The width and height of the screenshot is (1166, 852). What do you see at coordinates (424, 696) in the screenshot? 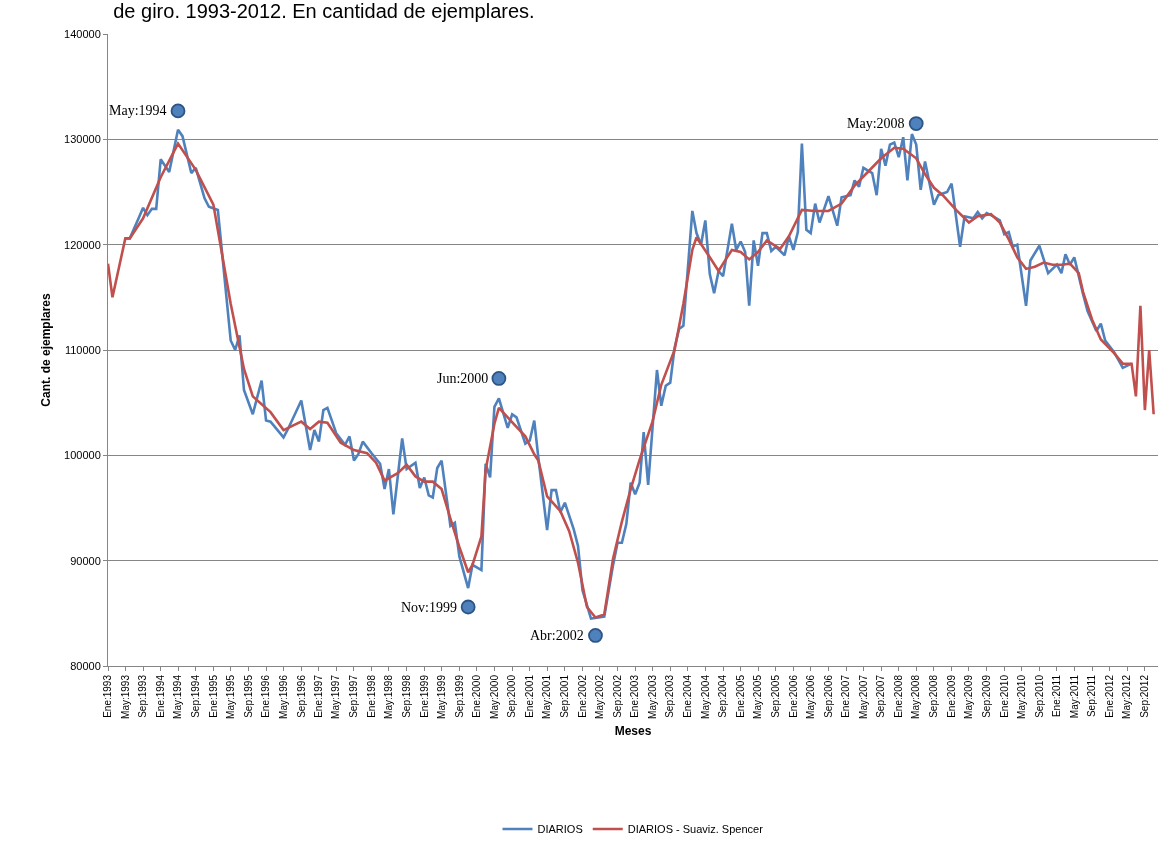
I see `x-tick-label: Ene:1999` at bounding box center [424, 696].